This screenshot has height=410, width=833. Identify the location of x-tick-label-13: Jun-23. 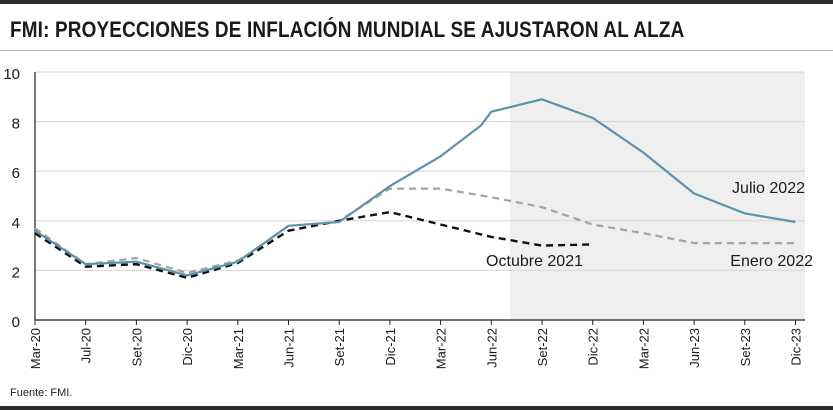
(694, 348).